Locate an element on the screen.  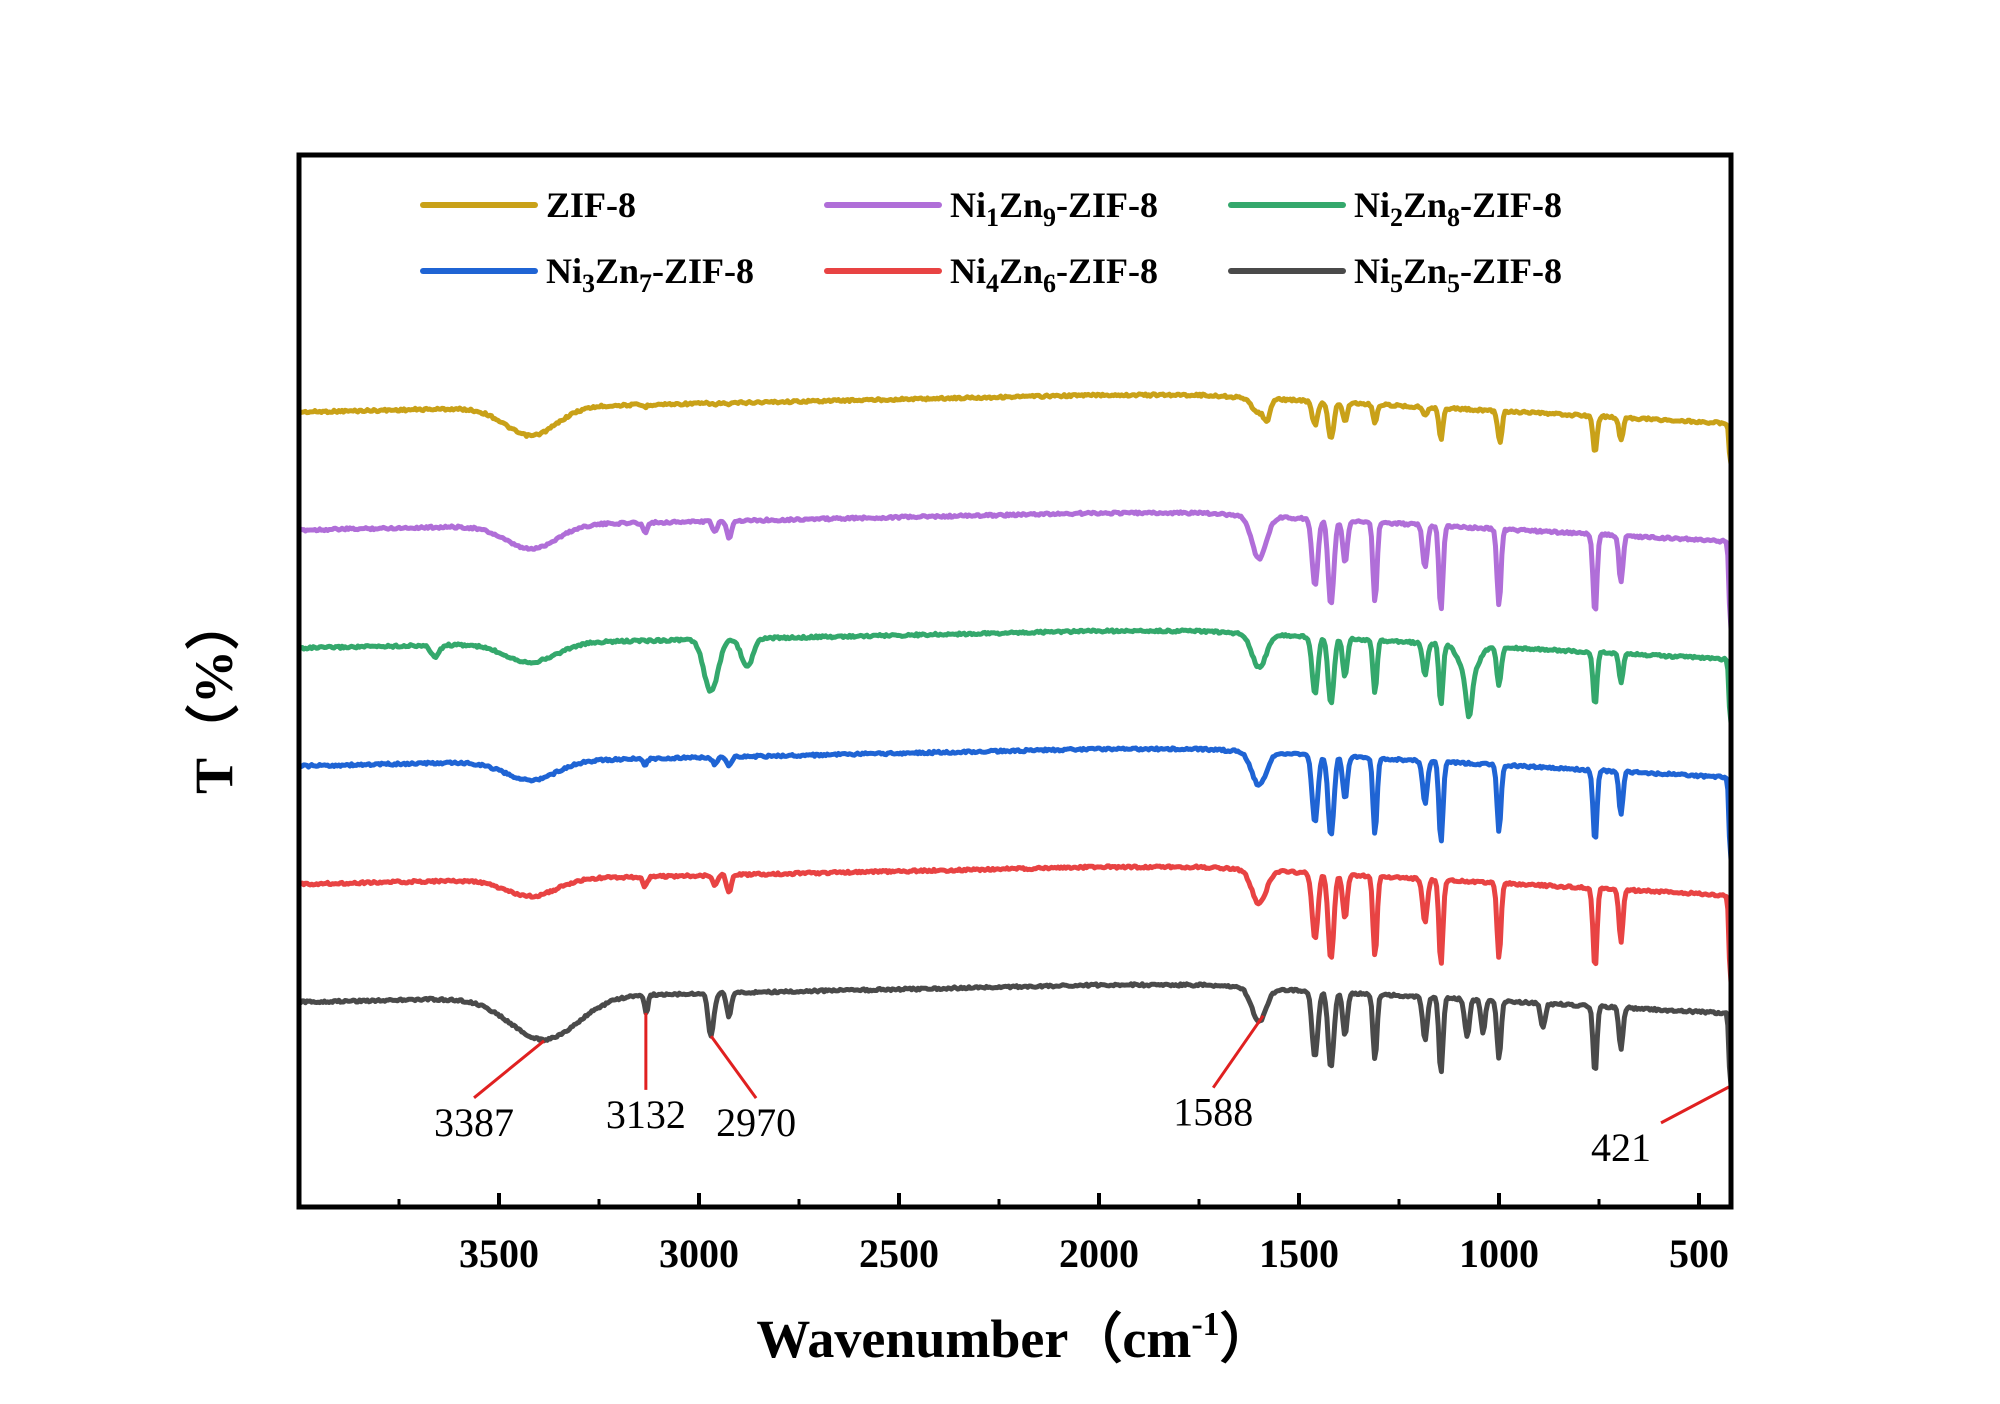
annotations: 3387 3132 2970 1588 421 is located at coordinates (1083, 1091).